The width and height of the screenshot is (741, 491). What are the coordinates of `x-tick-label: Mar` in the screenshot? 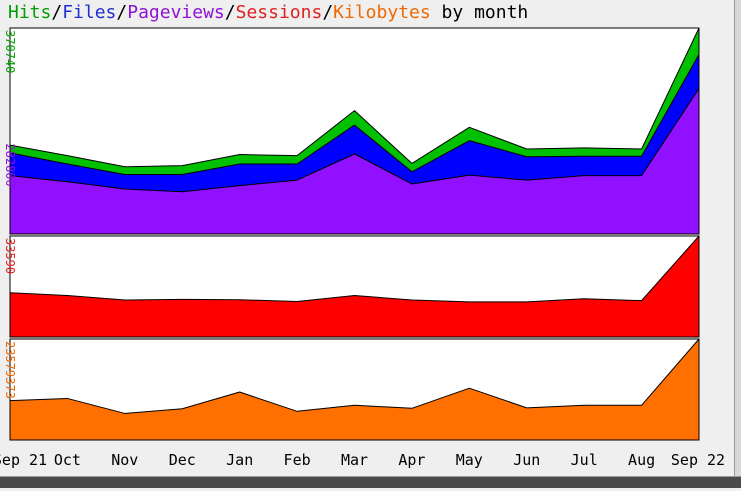 It's located at (354, 460).